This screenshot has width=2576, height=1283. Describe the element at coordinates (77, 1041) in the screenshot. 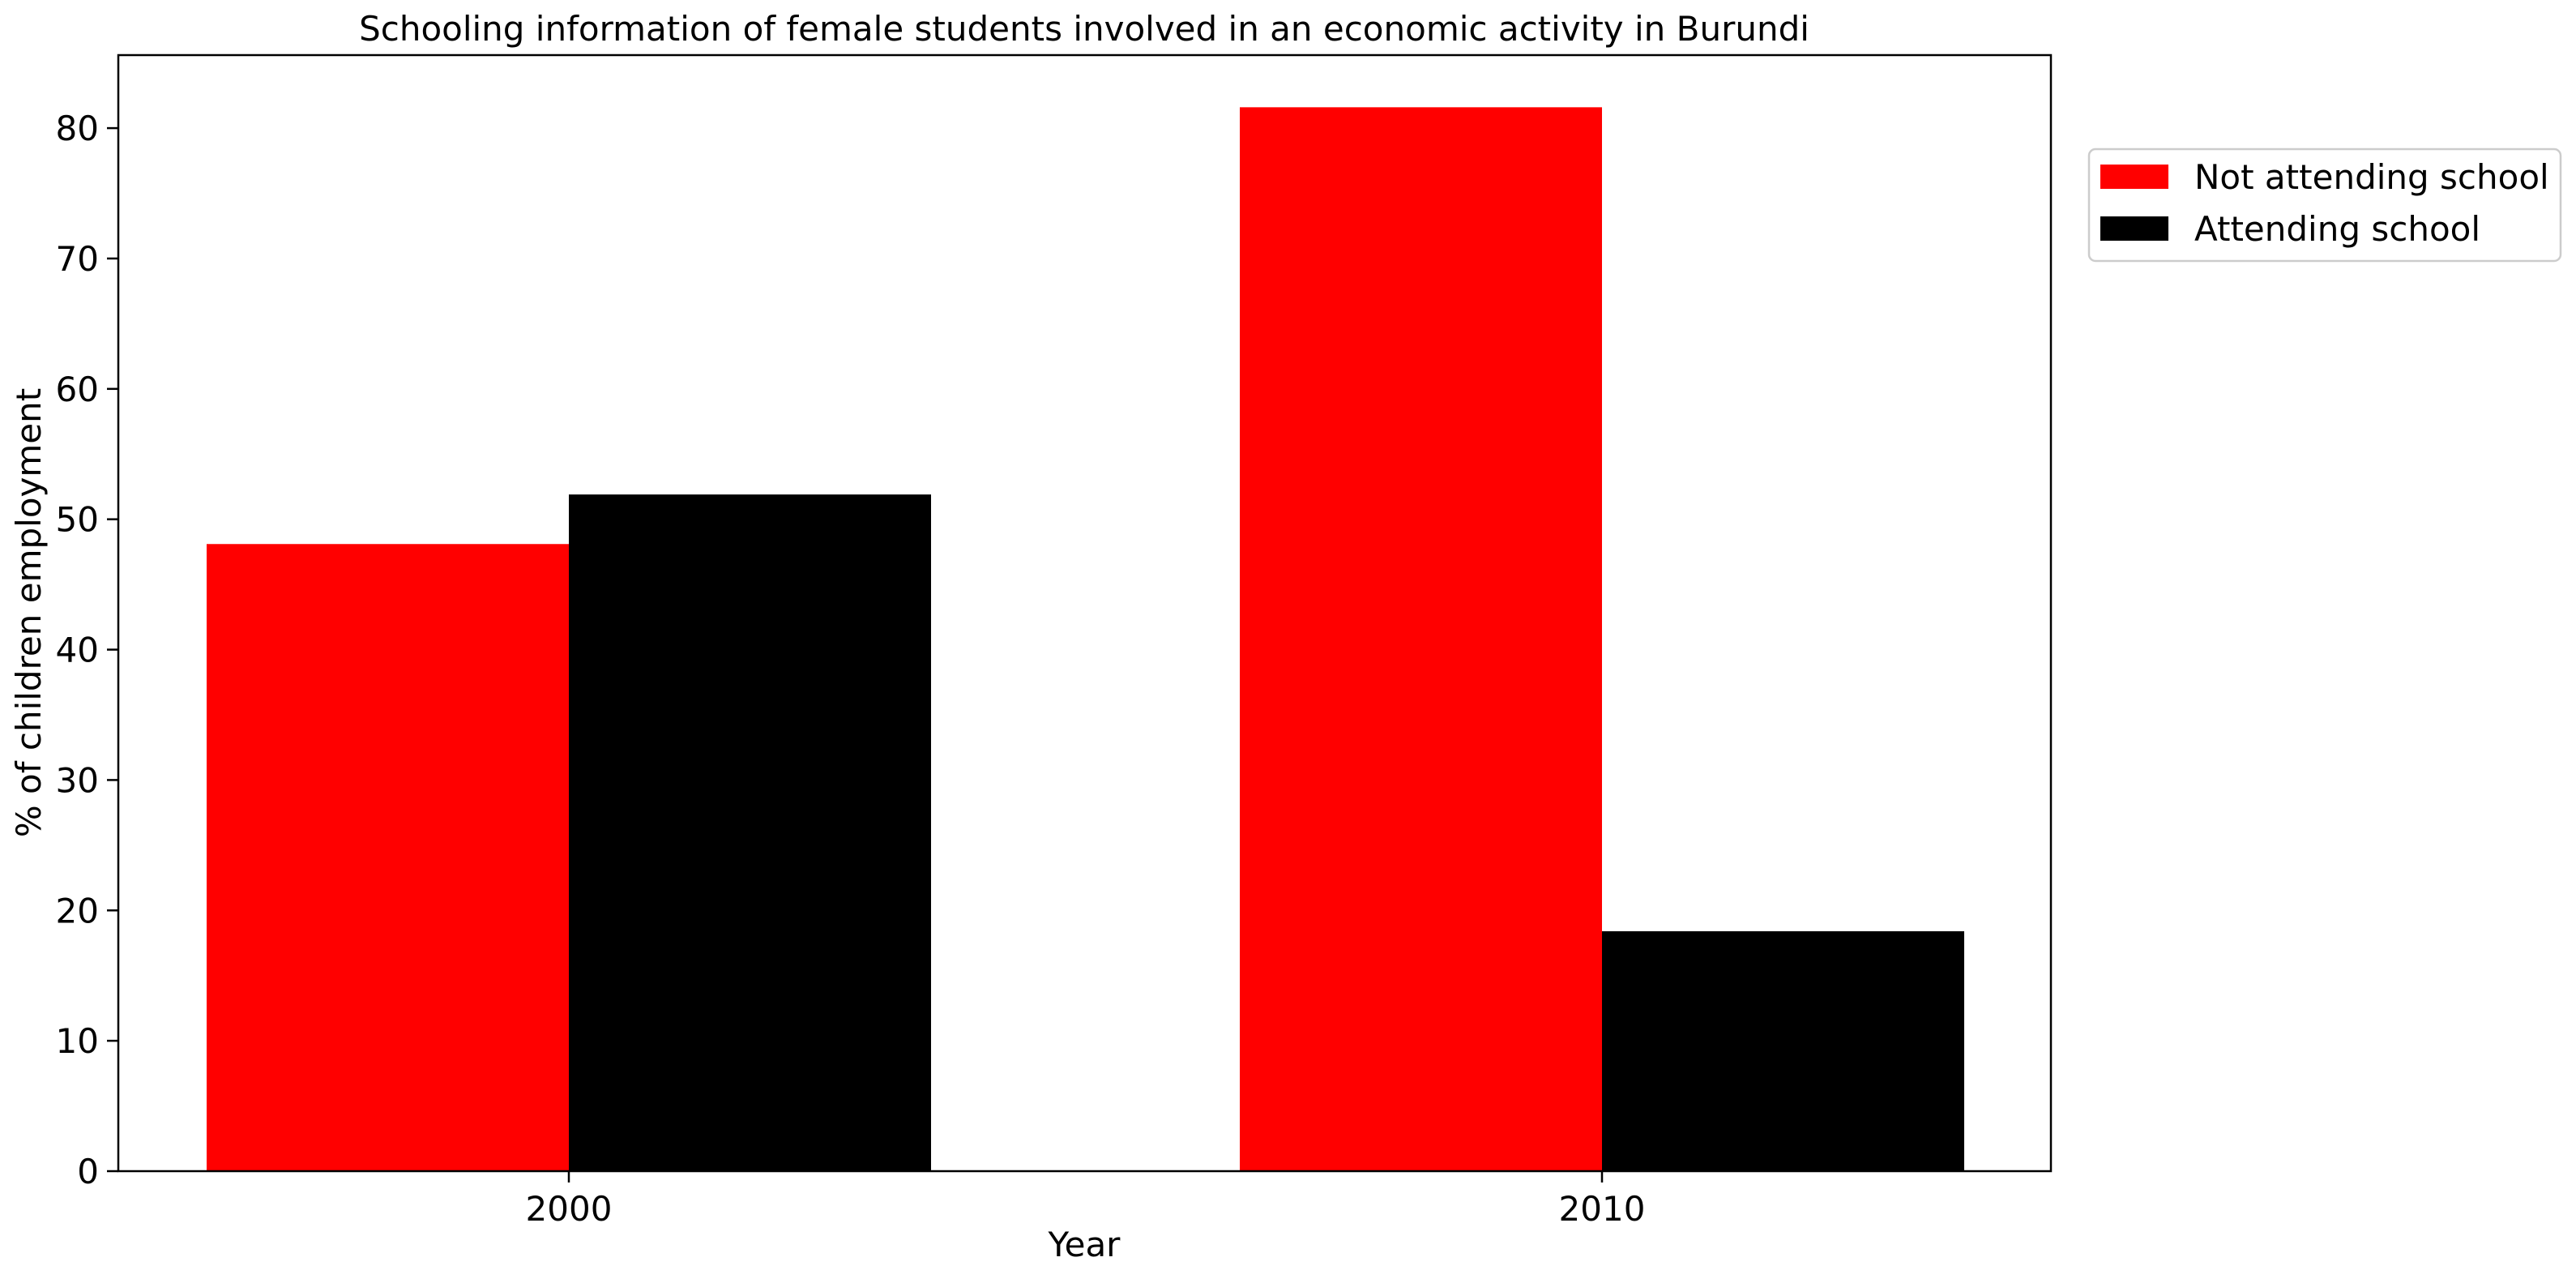

I see `y-tick-label: 10` at that location.